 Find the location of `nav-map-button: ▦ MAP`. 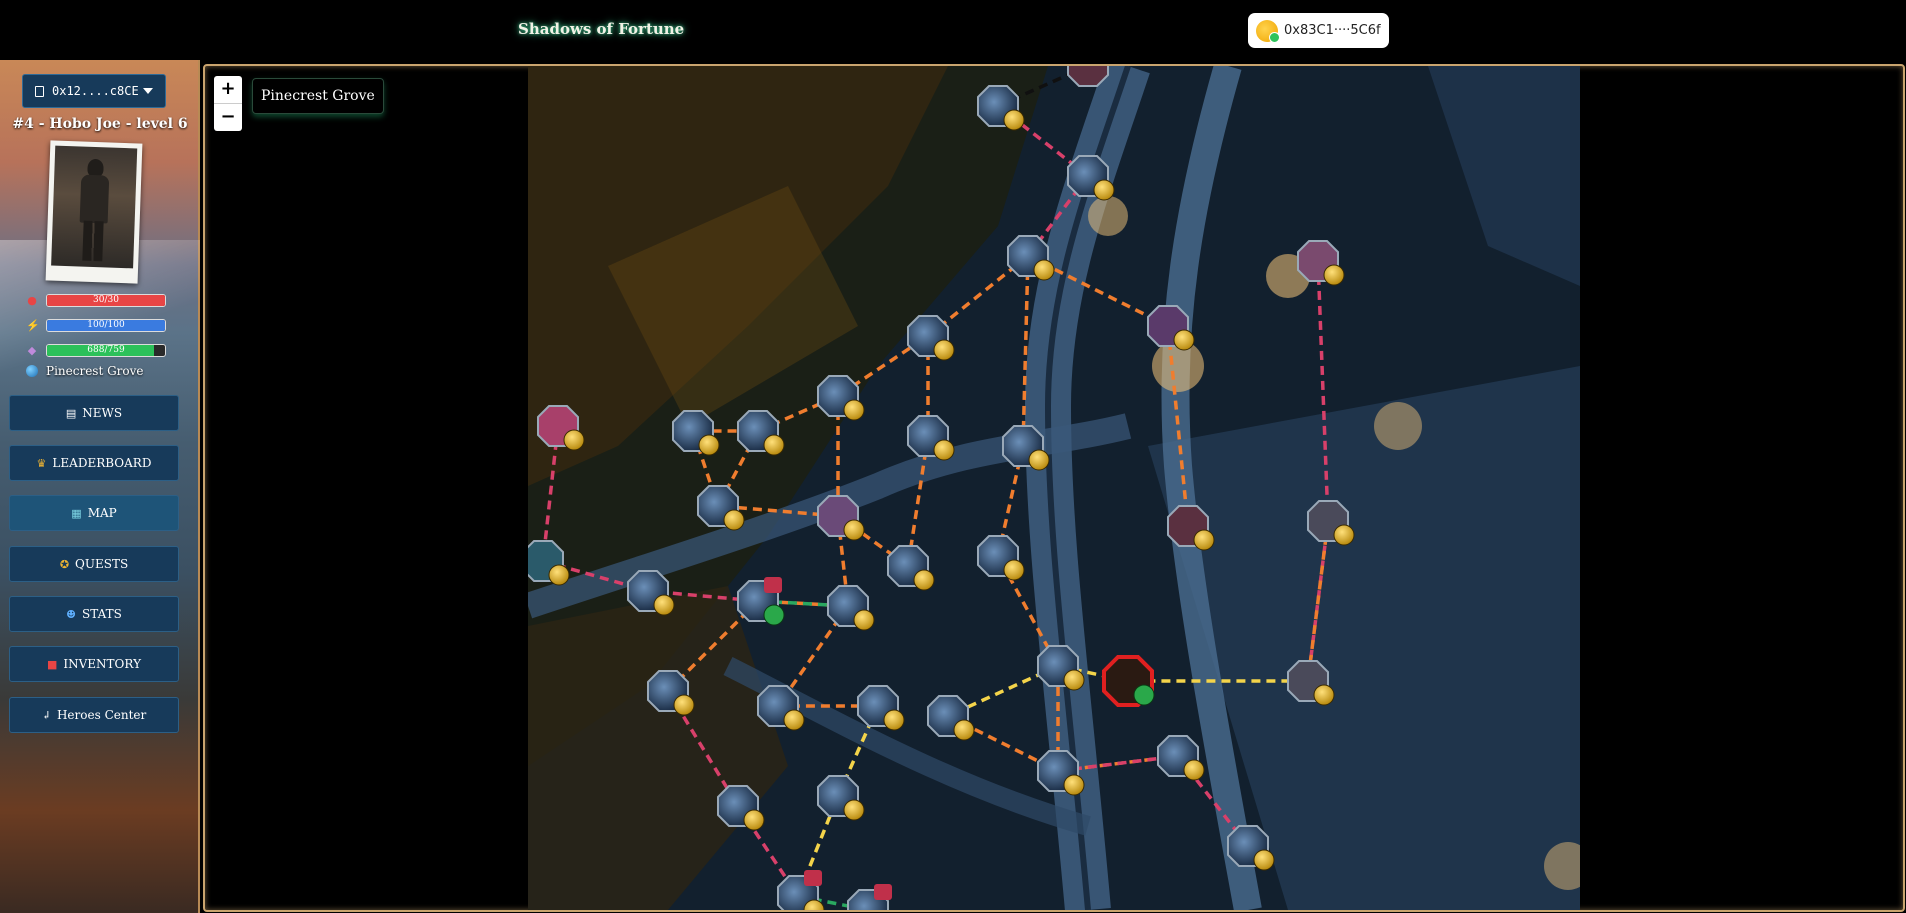

nav-map-button: ▦ MAP is located at coordinates (94, 513).